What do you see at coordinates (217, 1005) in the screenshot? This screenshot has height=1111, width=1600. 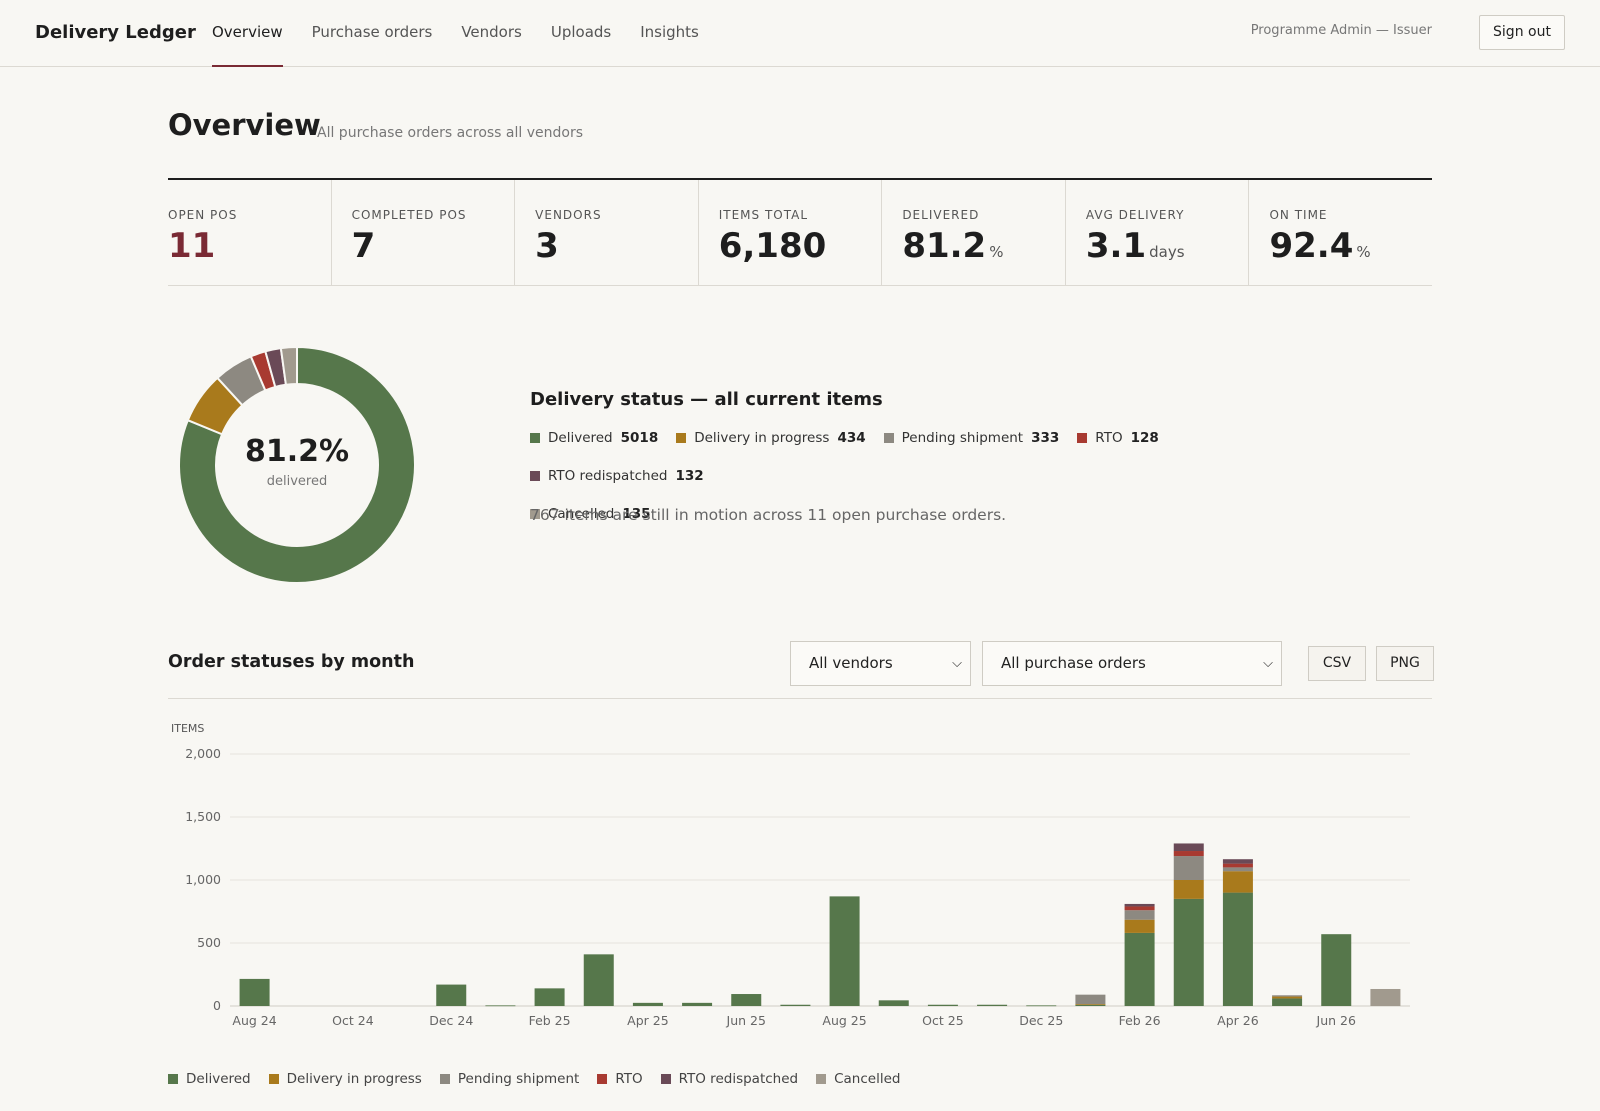 I see `y-tick-label: 0` at bounding box center [217, 1005].